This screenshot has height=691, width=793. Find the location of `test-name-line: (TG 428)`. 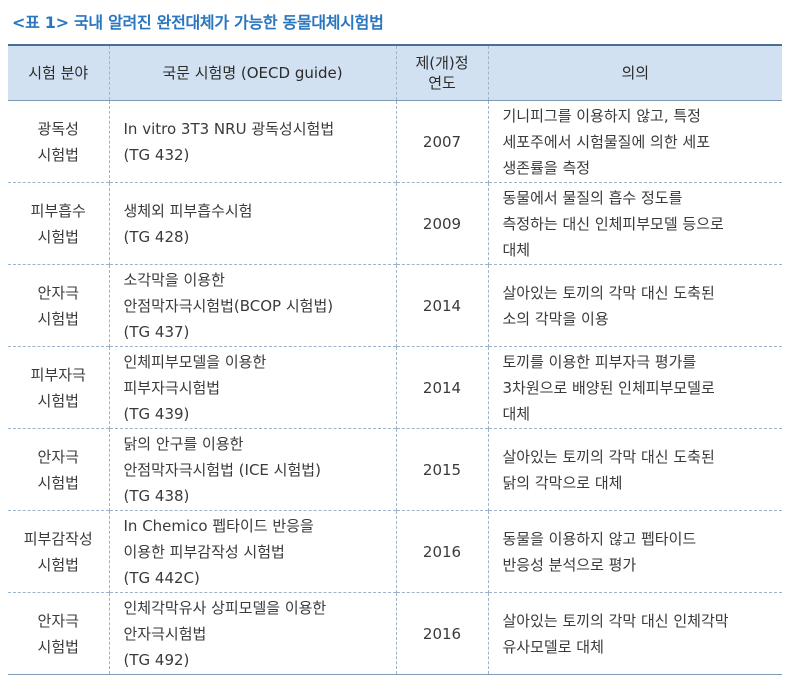

test-name-line: (TG 428) is located at coordinates (156, 236).